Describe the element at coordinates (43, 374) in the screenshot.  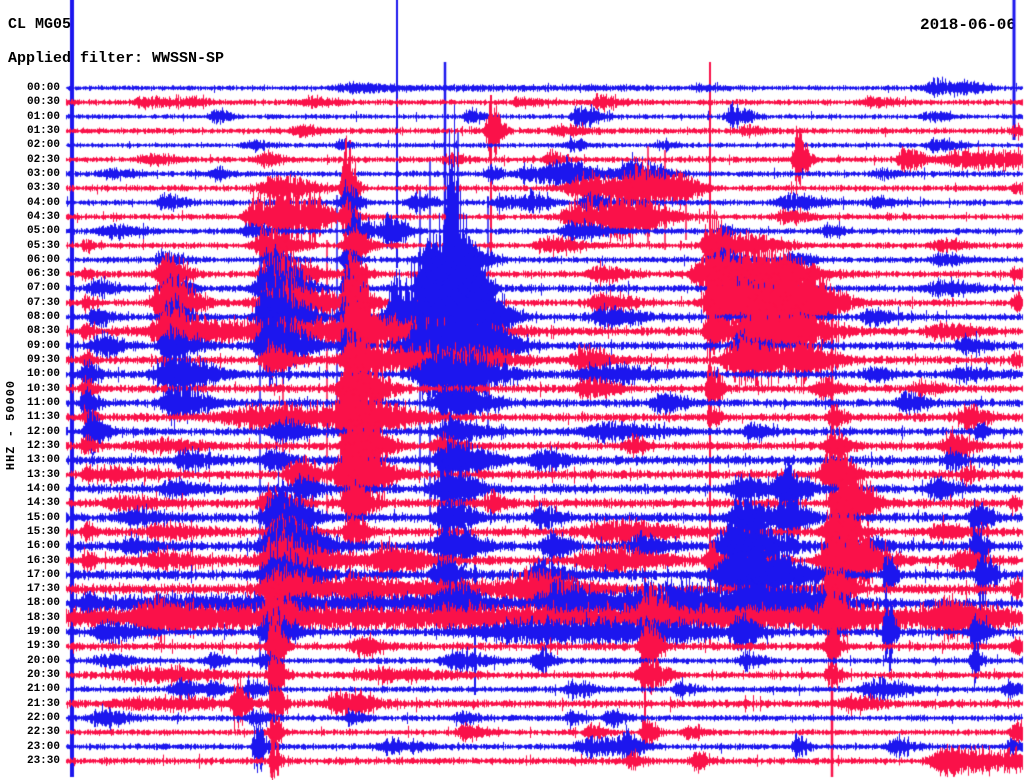
I see `time-label: 10:00` at that location.